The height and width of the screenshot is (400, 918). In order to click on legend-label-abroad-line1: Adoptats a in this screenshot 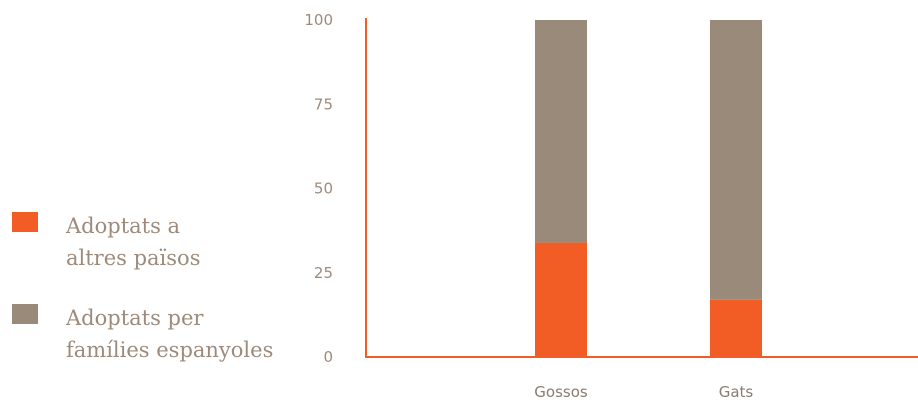, I will do `click(123, 226)`.